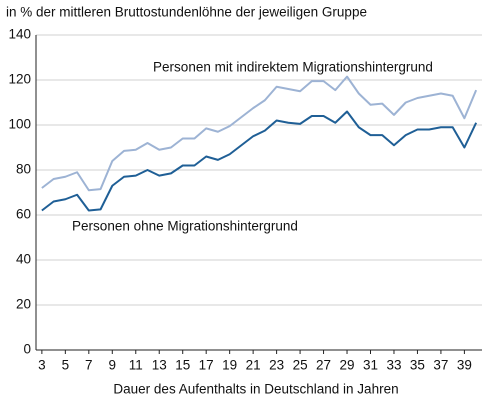  What do you see at coordinates (323, 365) in the screenshot?
I see `x-tick-label: 27` at bounding box center [323, 365].